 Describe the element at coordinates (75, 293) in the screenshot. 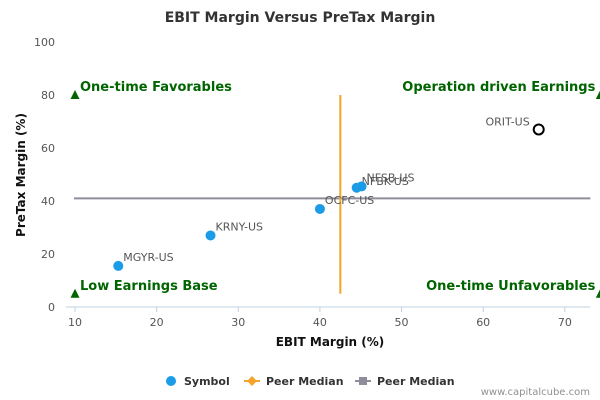

I see `quadrant-marker-bottom-left` at that location.